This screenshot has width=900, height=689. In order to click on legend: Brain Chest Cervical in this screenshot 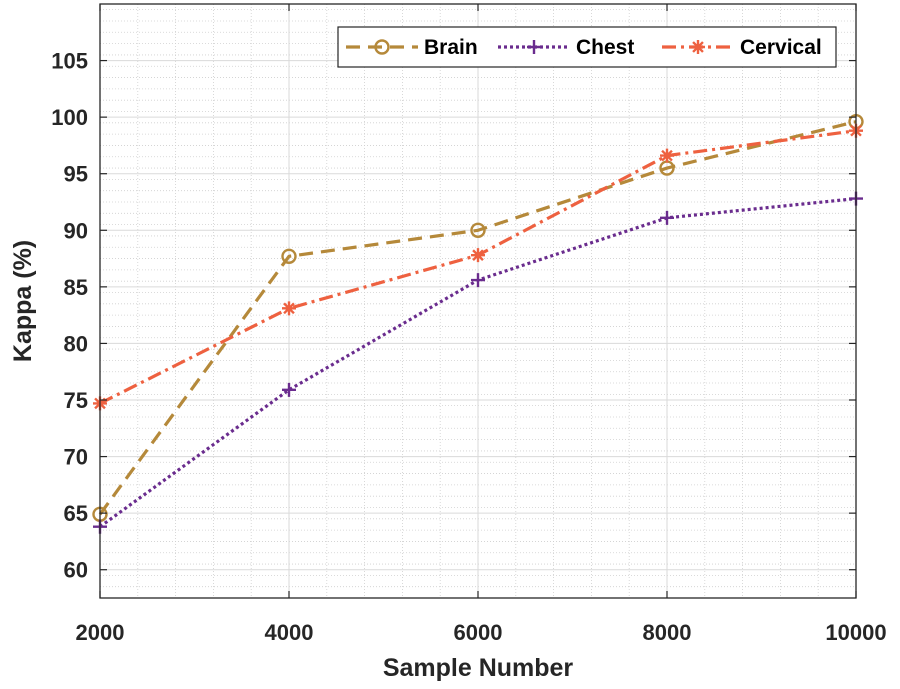, I will do `click(587, 47)`.